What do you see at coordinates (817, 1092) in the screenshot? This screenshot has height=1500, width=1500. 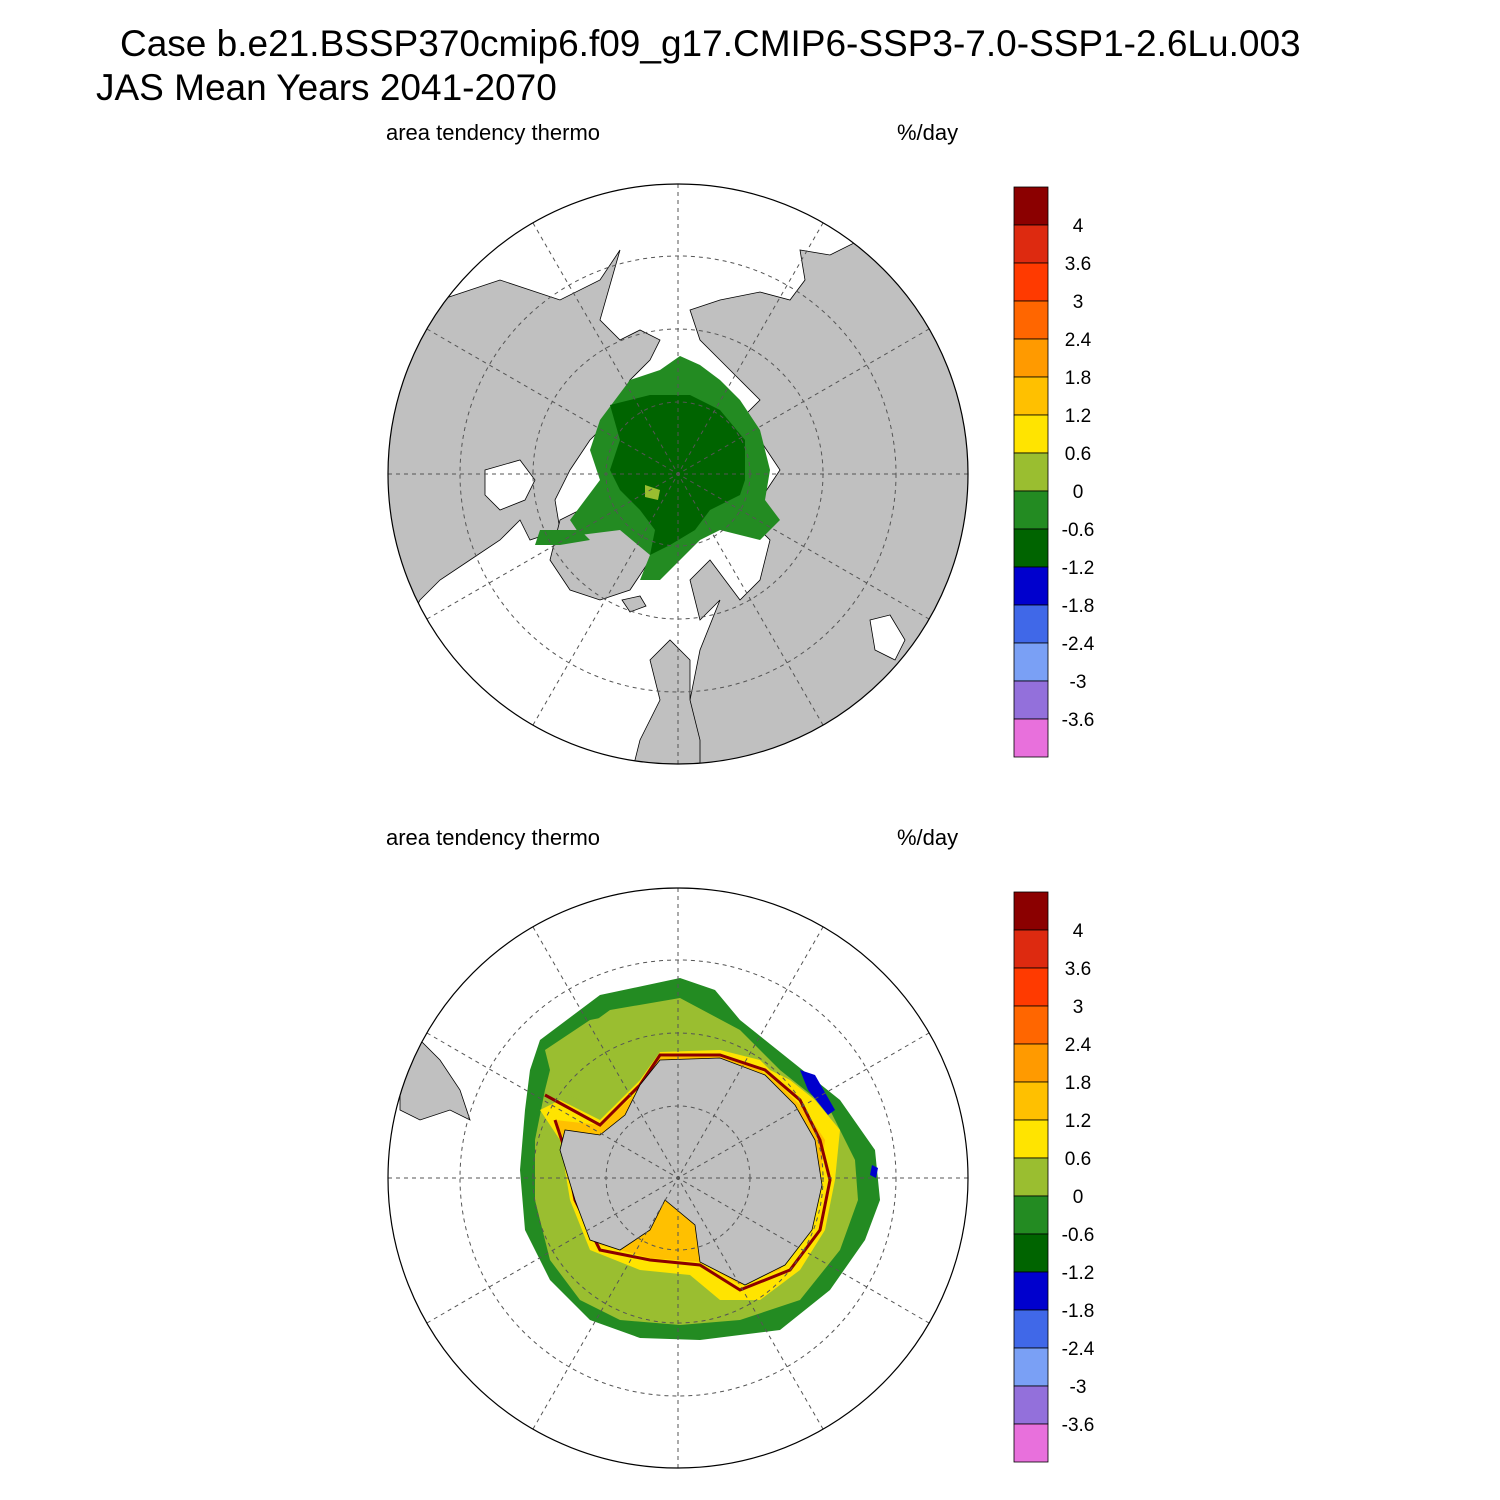 I see `antarctic-blue-patch` at bounding box center [817, 1092].